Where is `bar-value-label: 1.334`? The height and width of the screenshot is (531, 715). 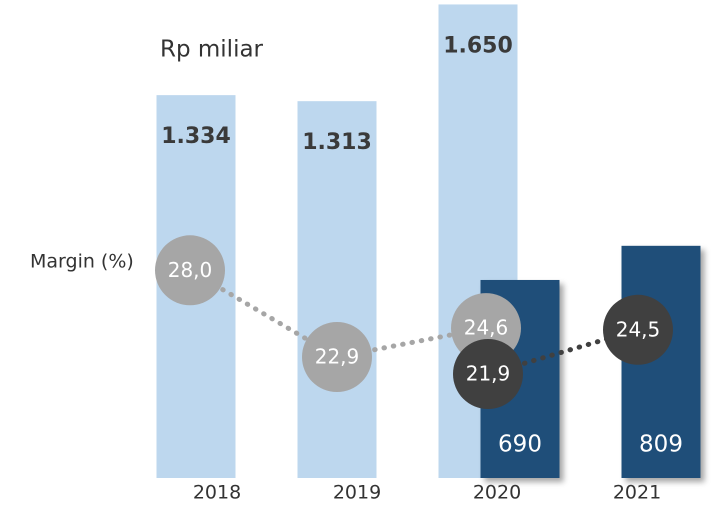
bar-value-label: 1.334 is located at coordinates (196, 136).